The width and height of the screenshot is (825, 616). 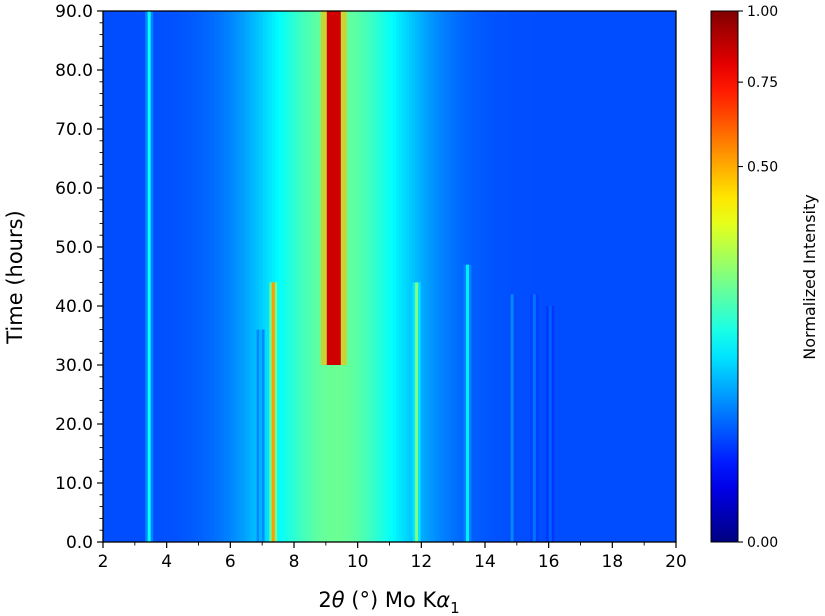 I want to click on x-tick-label: 10, so click(x=358, y=562).